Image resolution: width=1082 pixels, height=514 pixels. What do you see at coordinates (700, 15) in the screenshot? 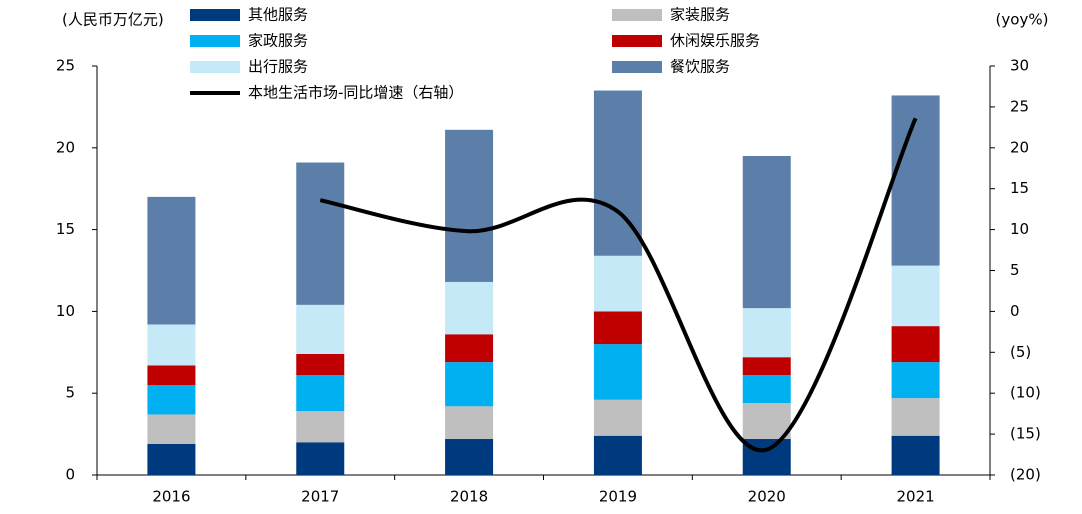
I see `legend-label: 家装服务` at bounding box center [700, 15].